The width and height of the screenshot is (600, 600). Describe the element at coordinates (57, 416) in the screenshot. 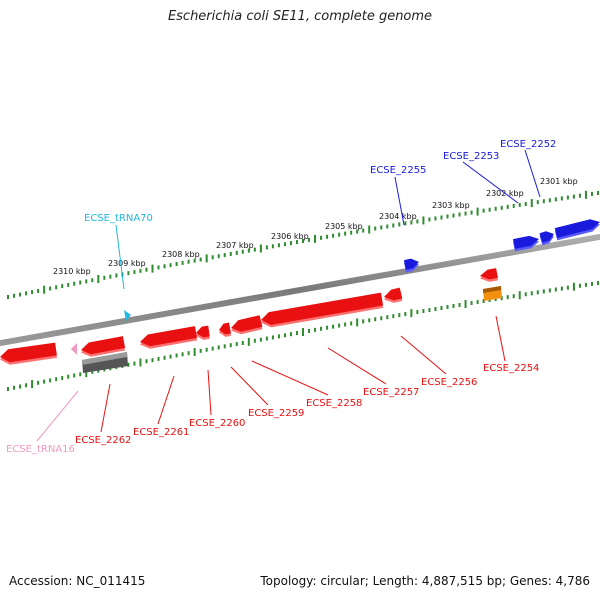

I see `leader-ecse-trna16` at that location.